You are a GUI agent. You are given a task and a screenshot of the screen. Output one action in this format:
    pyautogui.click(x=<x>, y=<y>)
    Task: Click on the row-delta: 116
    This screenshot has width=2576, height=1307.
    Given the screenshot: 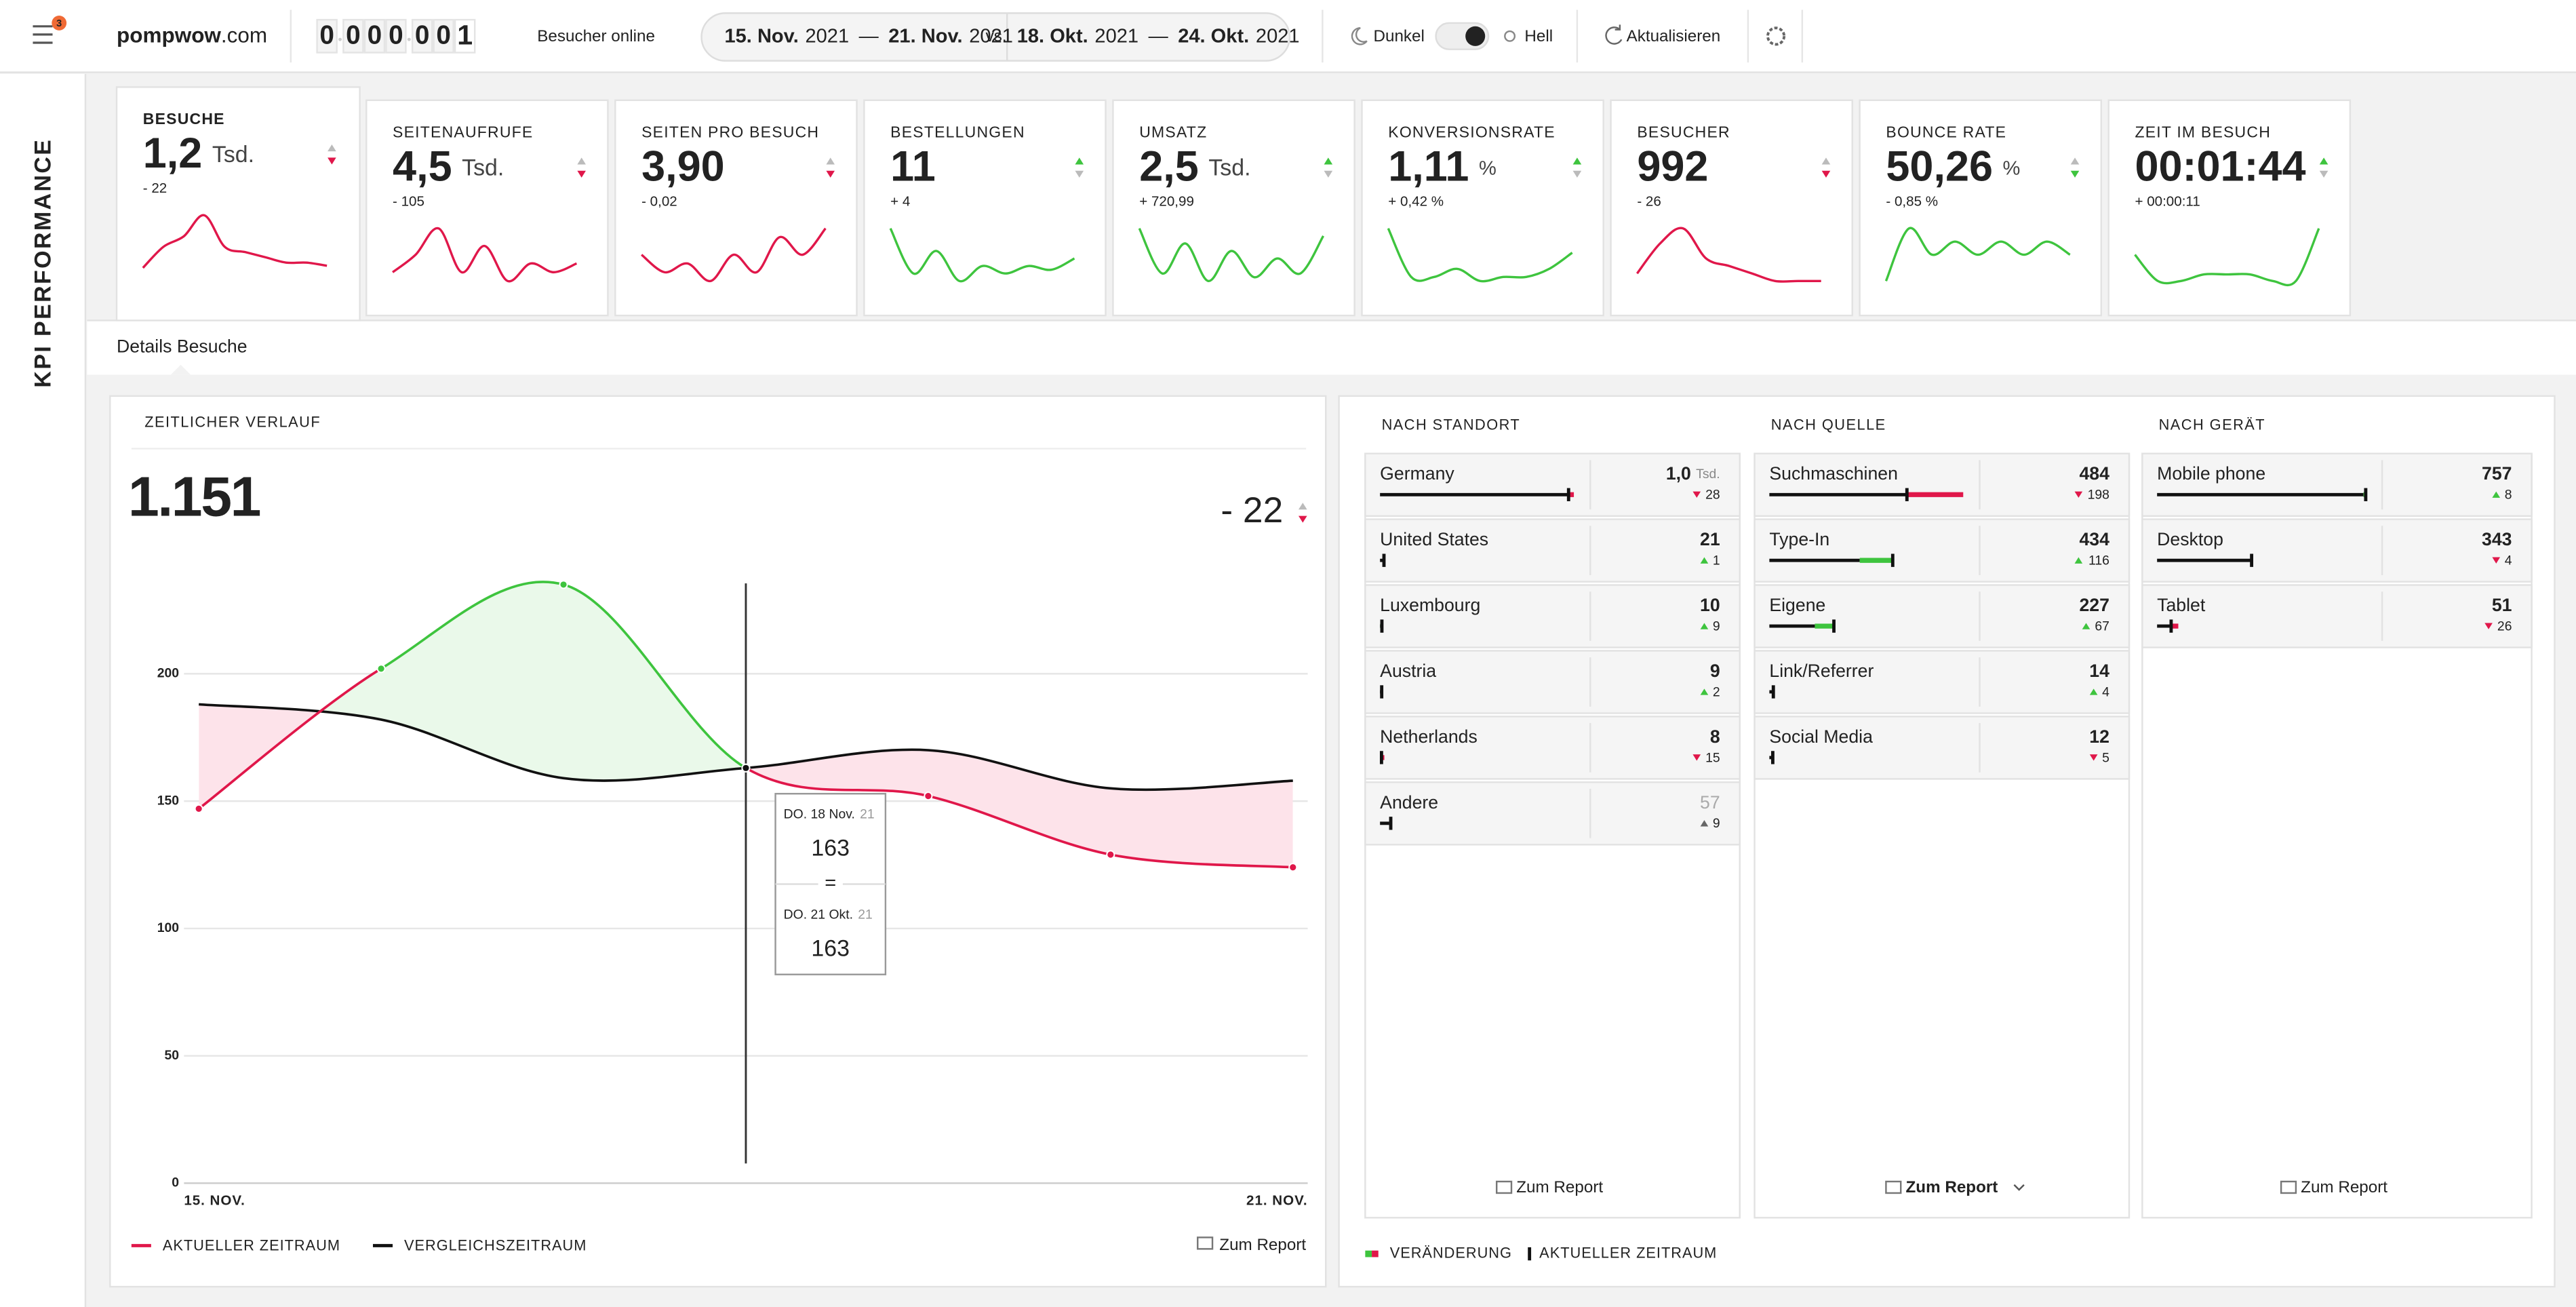 What is the action you would take?
    pyautogui.click(x=2098, y=560)
    